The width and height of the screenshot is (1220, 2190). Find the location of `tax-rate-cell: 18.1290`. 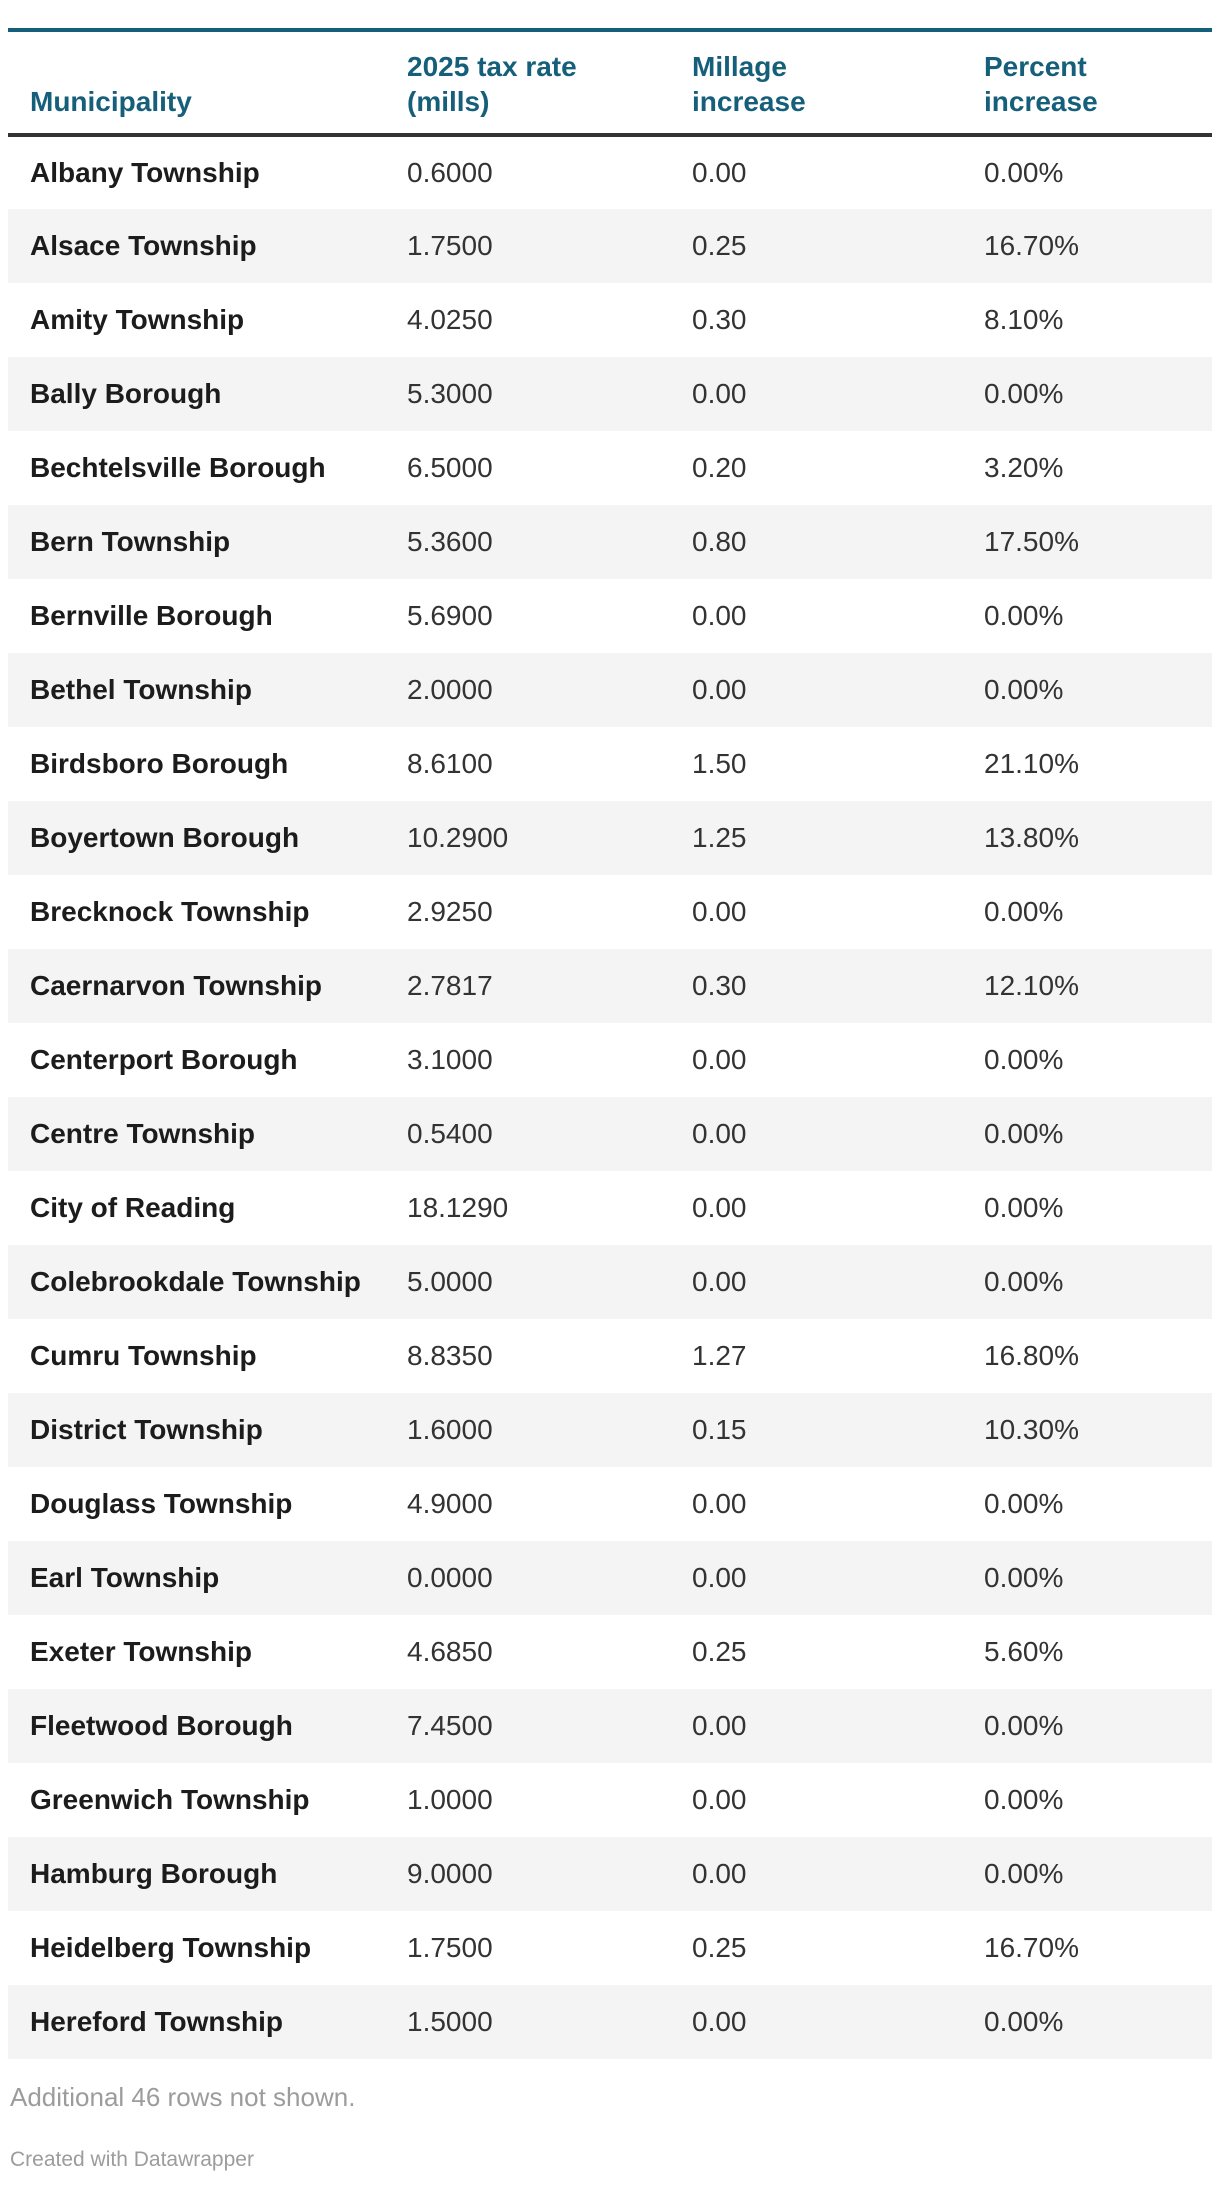

tax-rate-cell: 18.1290 is located at coordinates (458, 1207).